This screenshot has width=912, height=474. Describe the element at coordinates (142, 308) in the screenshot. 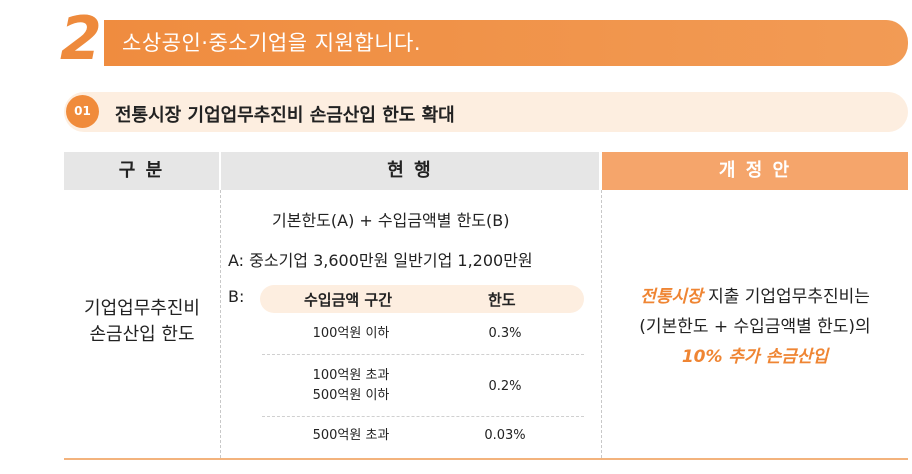

I see `row-label-line: 기업업무추진비` at that location.